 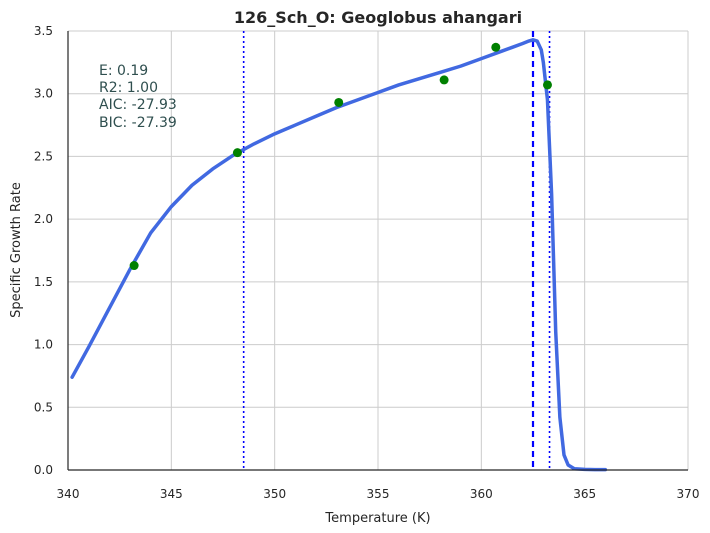 I want to click on x-tick-label: 360, so click(x=481, y=494).